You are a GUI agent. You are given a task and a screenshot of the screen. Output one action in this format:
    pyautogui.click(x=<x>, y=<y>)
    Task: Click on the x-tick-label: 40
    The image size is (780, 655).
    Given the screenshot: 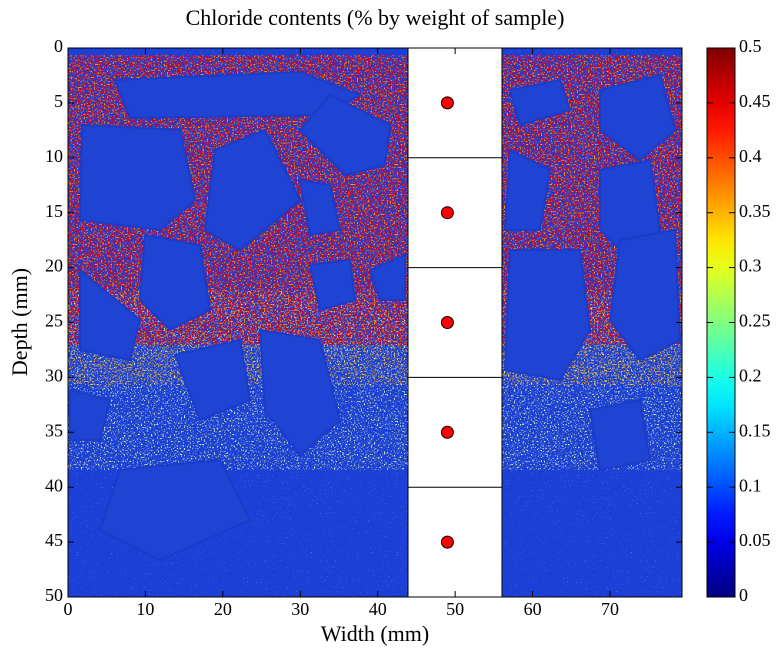 What is the action you would take?
    pyautogui.click(x=378, y=609)
    